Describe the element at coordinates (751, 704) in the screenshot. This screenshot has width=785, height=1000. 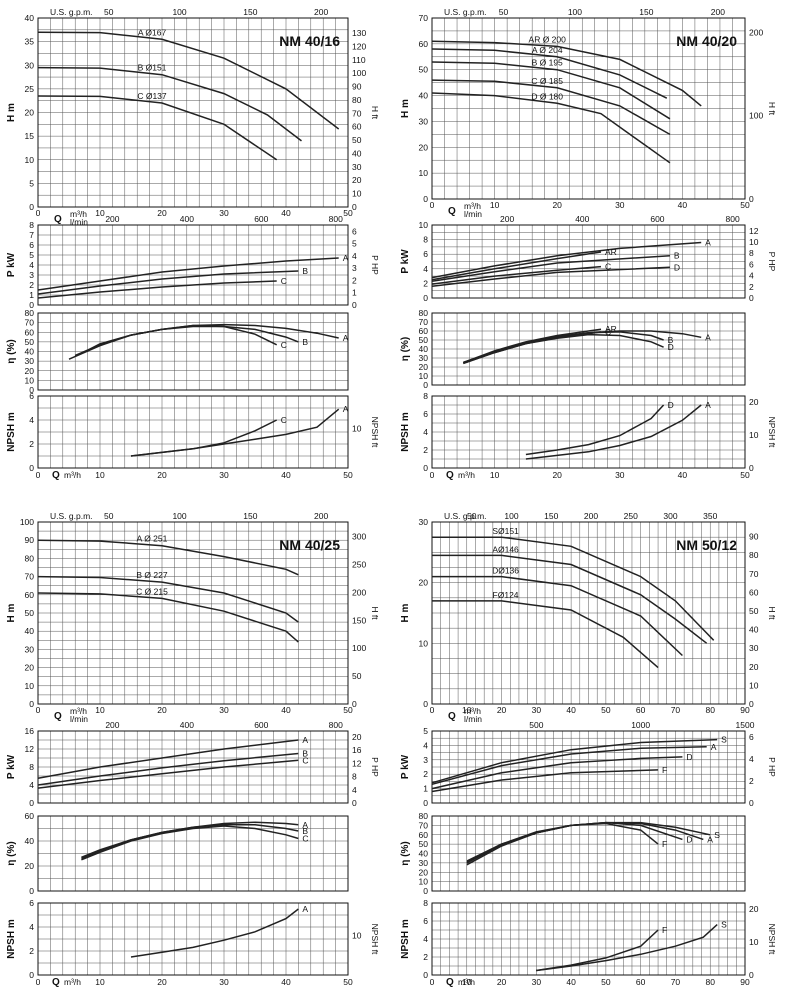
I see `right-tick-label: 0` at that location.